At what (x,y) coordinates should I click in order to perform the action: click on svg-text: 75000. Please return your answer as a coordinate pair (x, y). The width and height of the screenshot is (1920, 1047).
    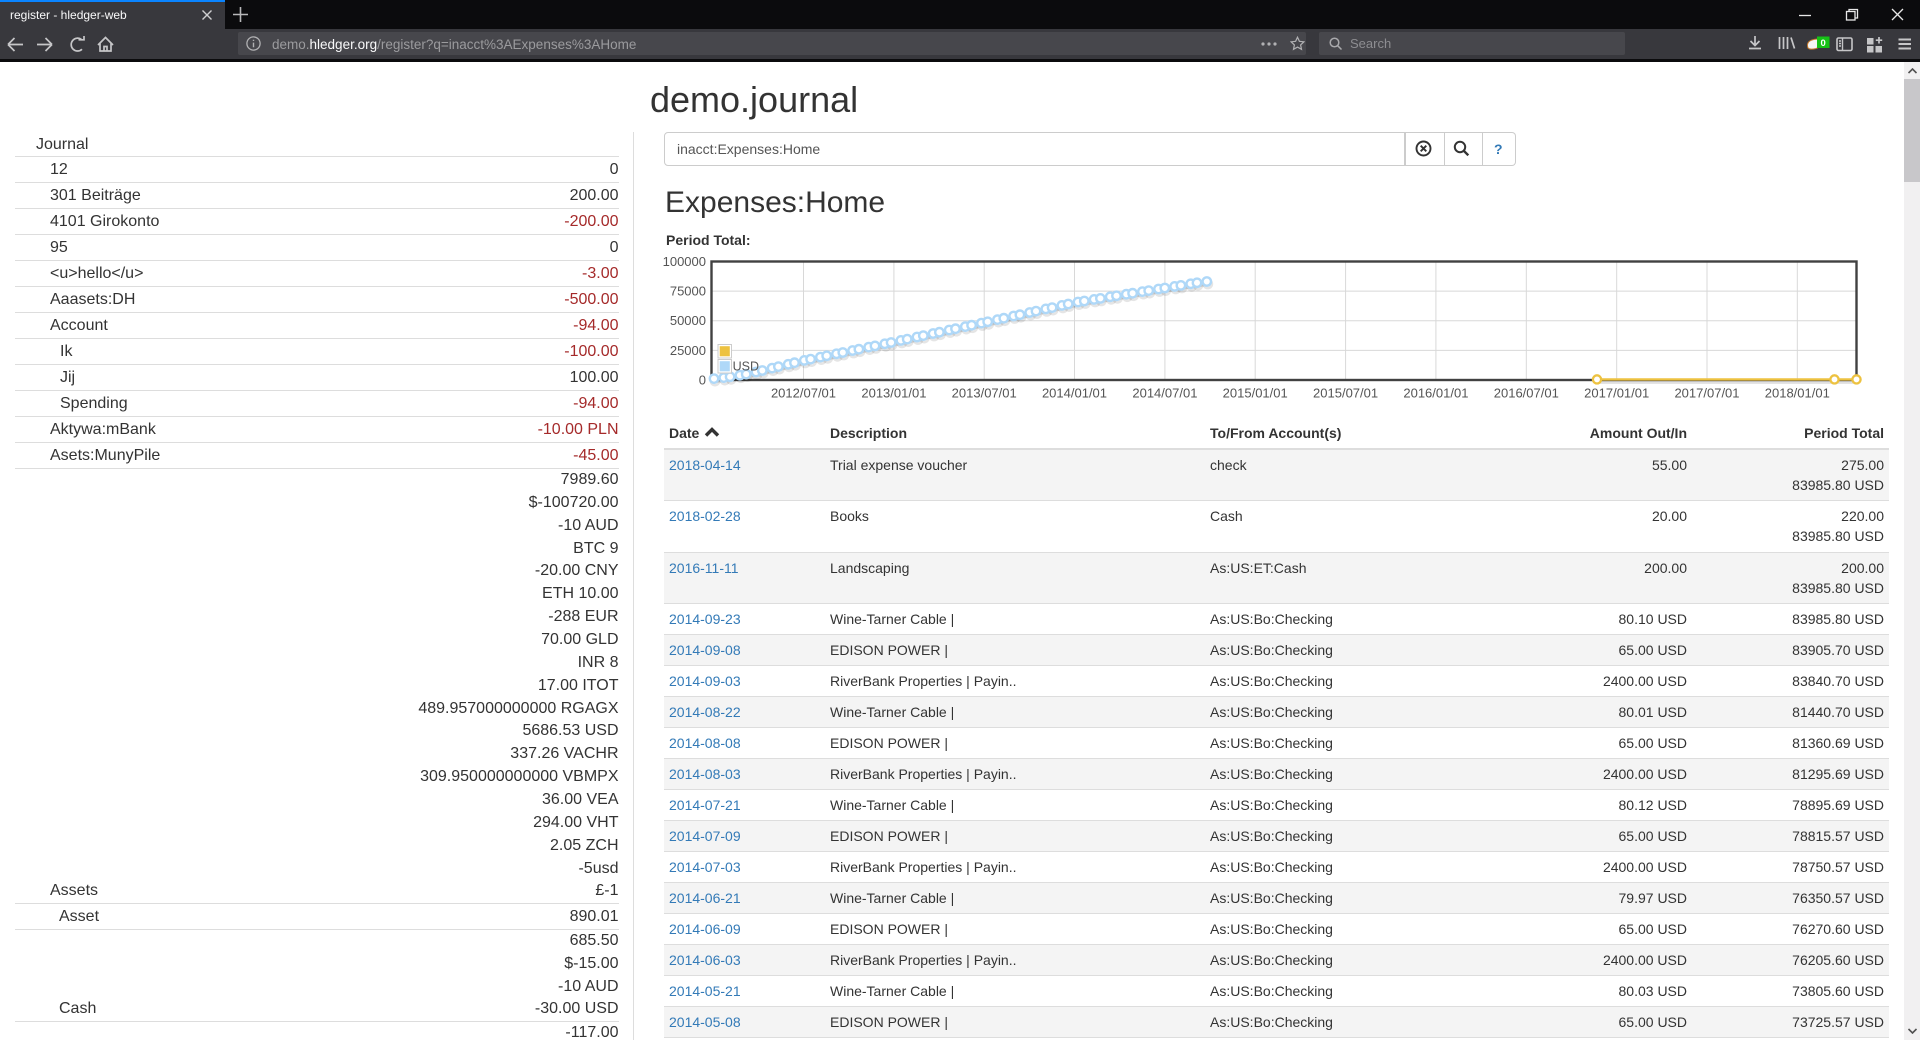
    Looking at the image, I should click on (688, 291).